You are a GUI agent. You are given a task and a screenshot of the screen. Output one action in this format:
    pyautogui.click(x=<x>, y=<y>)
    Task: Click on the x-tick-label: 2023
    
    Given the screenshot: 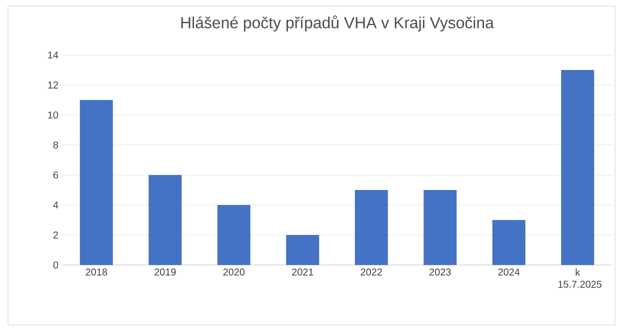 What is the action you would take?
    pyautogui.click(x=440, y=272)
    